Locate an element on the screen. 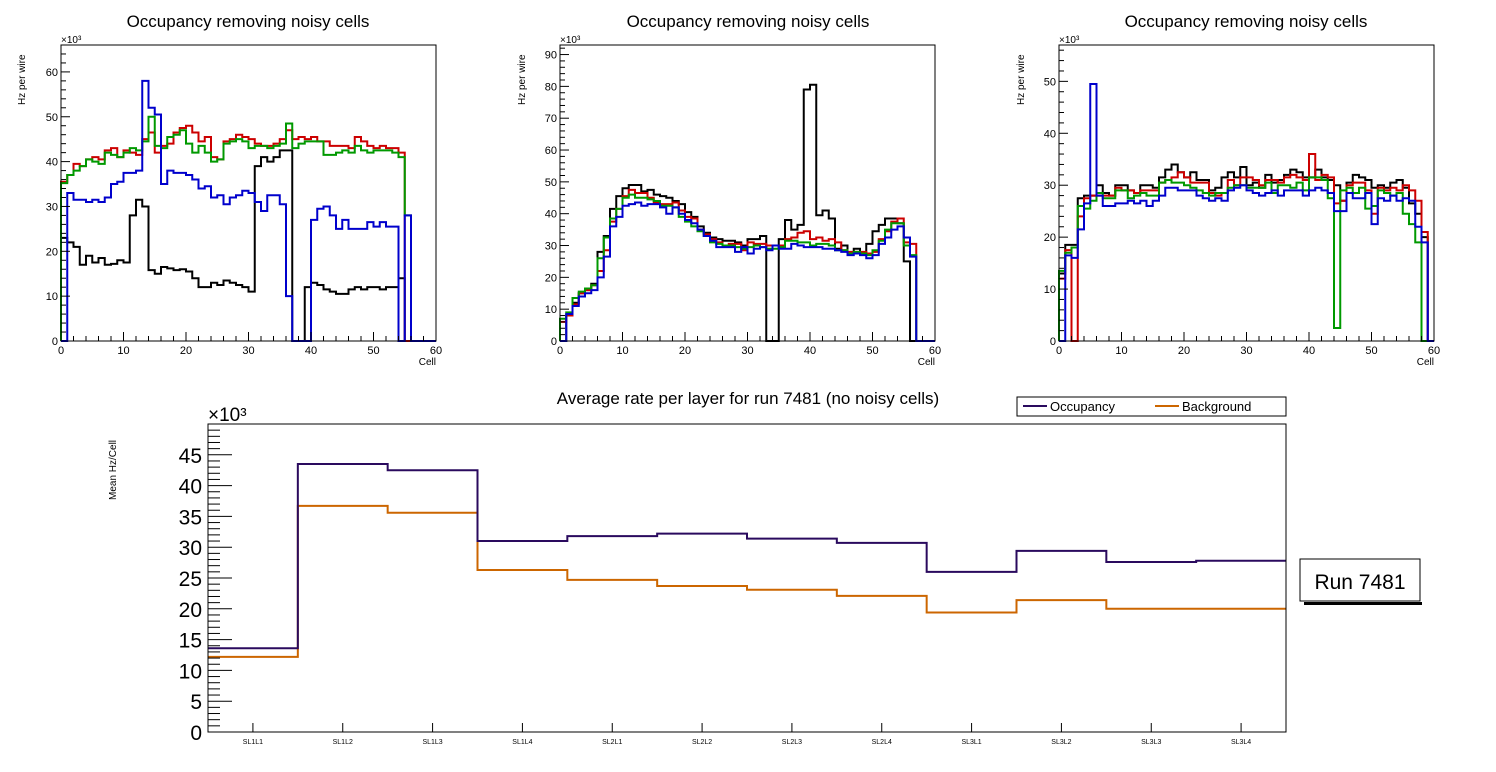 The width and height of the screenshot is (1496, 772). x-category-label: SL3L2 is located at coordinates (1061, 742).